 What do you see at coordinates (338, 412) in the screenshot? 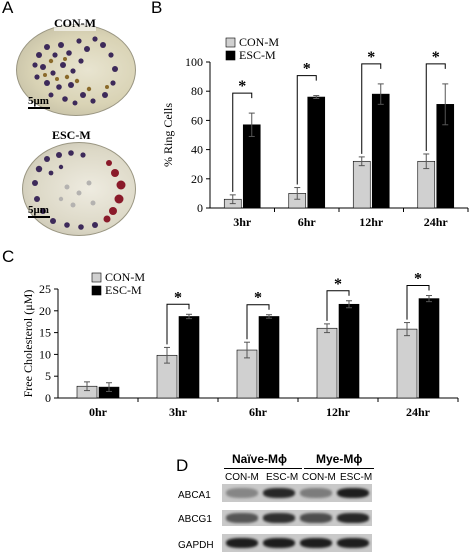
I see `chol-chart-x-tick-label: 12hr` at bounding box center [338, 412].